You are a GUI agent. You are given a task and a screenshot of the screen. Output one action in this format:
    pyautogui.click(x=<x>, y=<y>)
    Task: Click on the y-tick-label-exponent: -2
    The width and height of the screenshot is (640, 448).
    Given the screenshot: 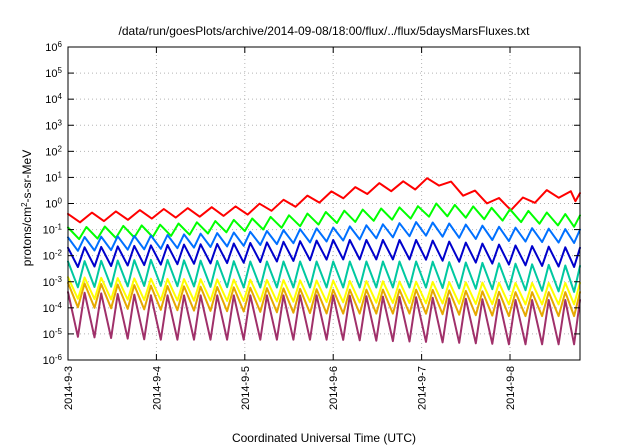 What is the action you would take?
    pyautogui.click(x=59, y=252)
    